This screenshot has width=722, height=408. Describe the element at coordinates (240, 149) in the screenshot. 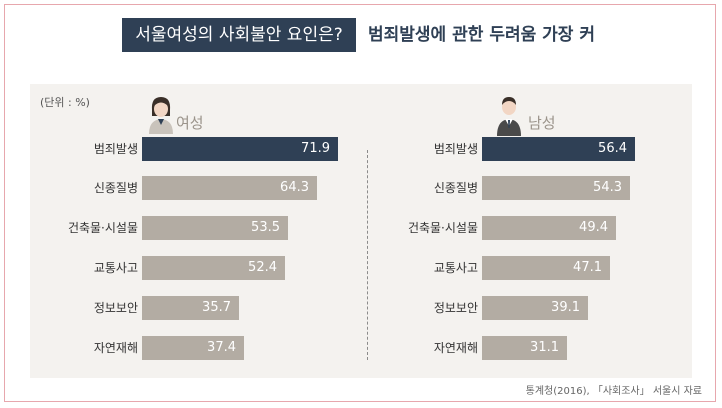

I see `bar: 71.9` at that location.